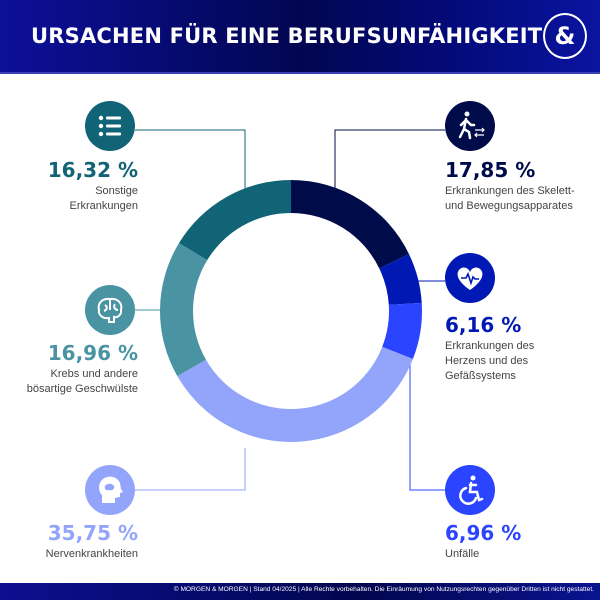 The image size is (600, 600). I want to click on pct-unfaelle: 6,96 %, so click(483, 533).